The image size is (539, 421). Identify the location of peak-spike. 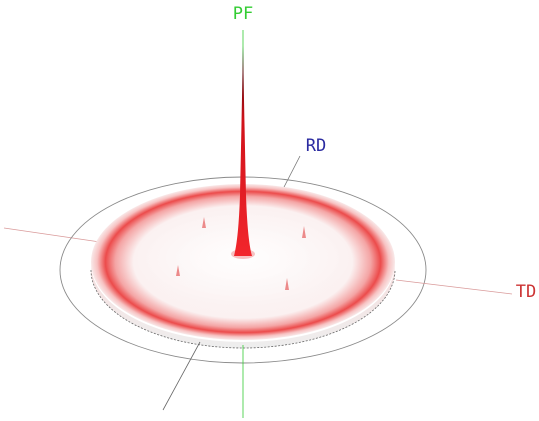
(243, 151).